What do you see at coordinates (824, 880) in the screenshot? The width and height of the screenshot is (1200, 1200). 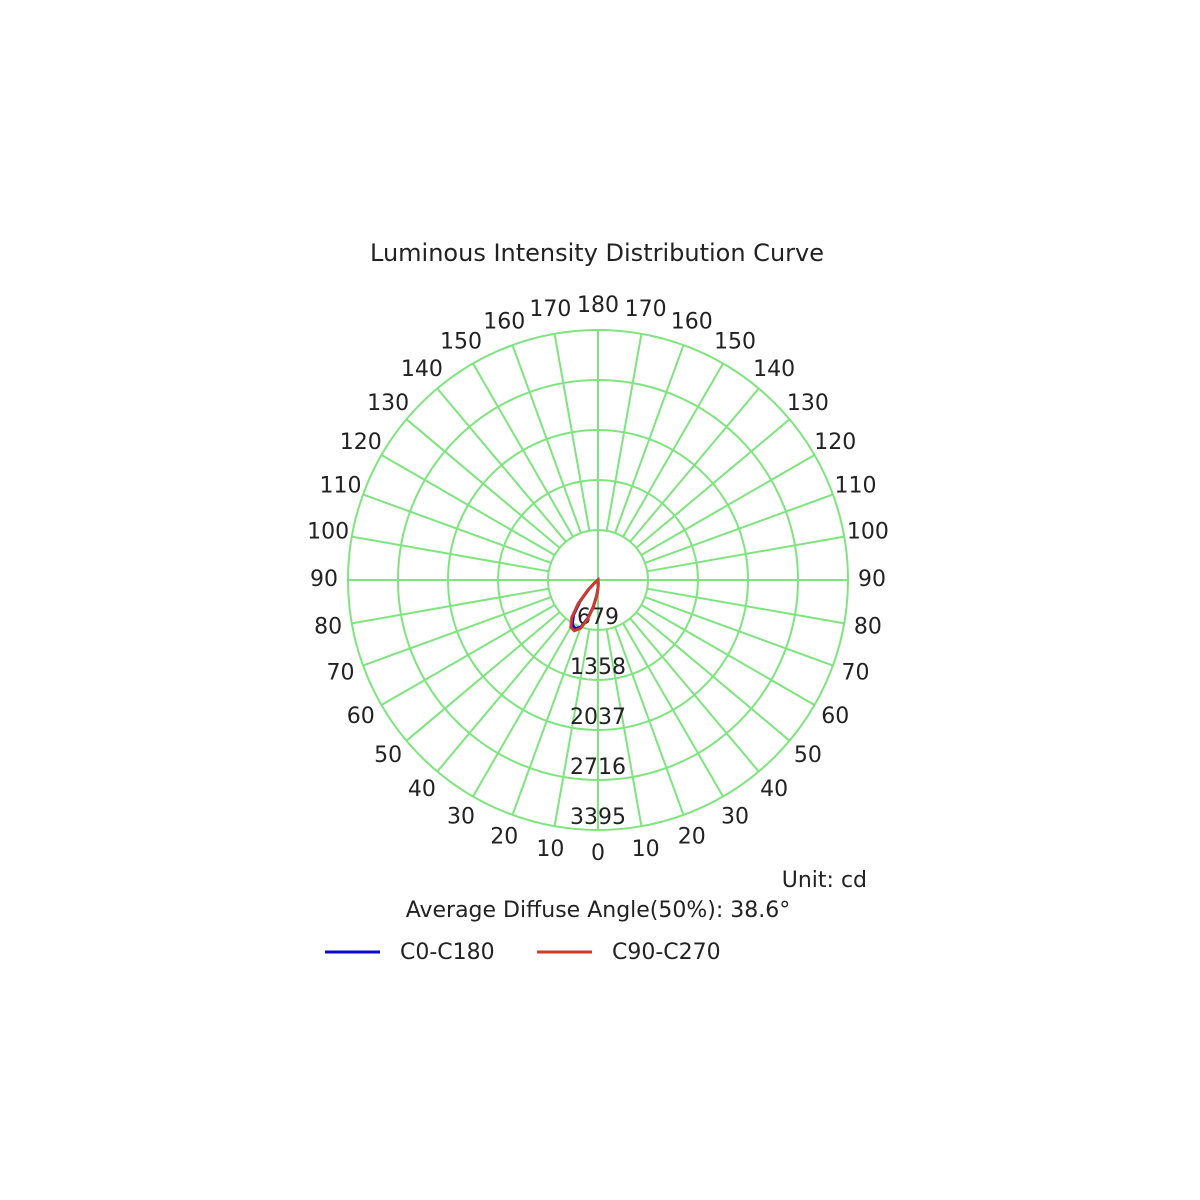 I see `unit-label: Unit: cd` at bounding box center [824, 880].